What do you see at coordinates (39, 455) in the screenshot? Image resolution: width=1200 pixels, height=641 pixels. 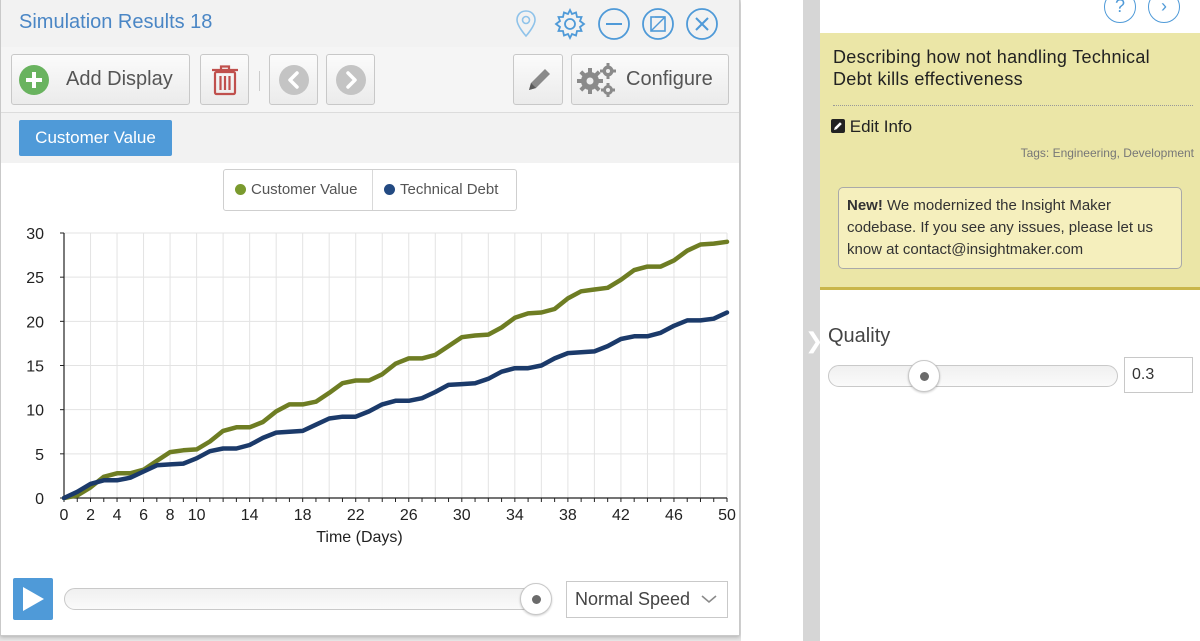 I see `y-tick-label: 5` at bounding box center [39, 455].